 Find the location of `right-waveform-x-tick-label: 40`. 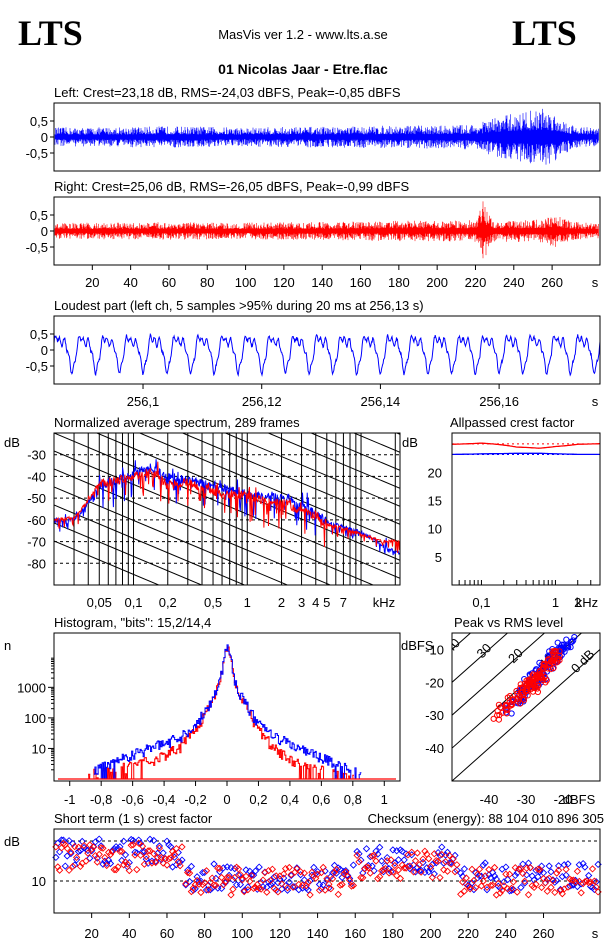

right-waveform-x-tick-label: 40 is located at coordinates (130, 282).